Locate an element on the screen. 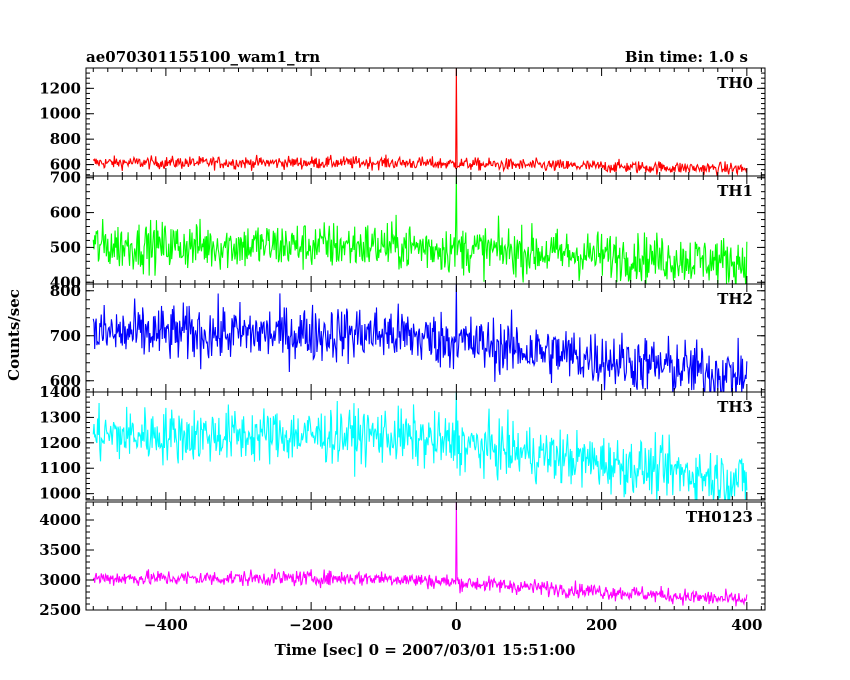 Image resolution: width=850 pixels, height=680 pixels. y-tick-label: 1400 is located at coordinates (60, 392).